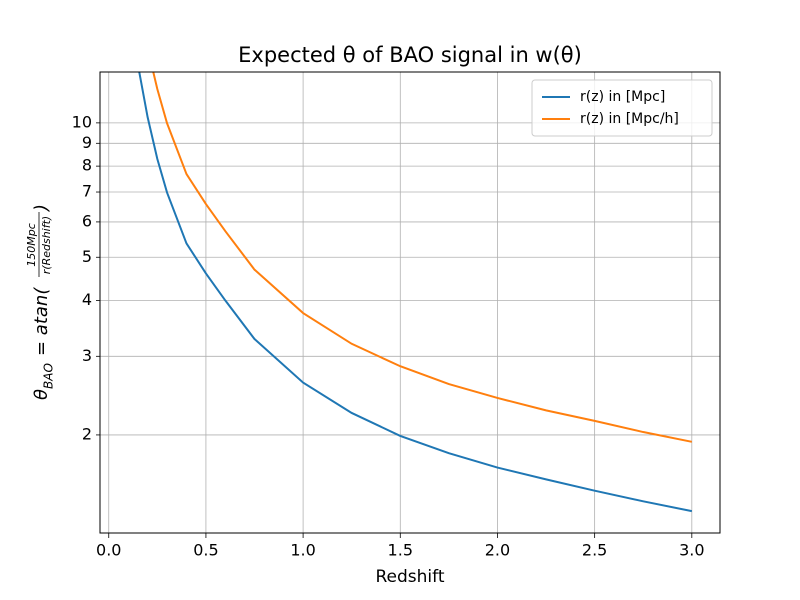  What do you see at coordinates (87, 191) in the screenshot?
I see `y-tick-label: 7` at bounding box center [87, 191].